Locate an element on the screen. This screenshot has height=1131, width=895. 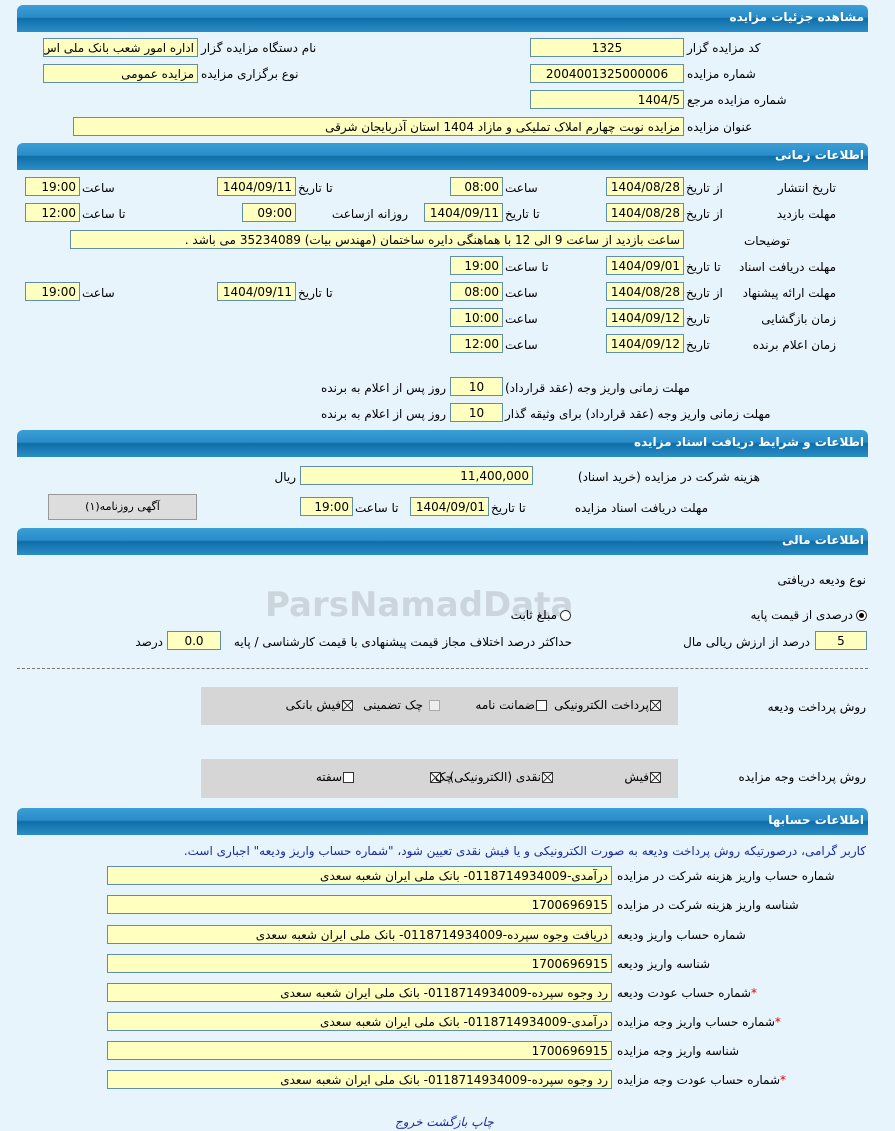
account-fee-id: 1700696915 is located at coordinates (359, 904).